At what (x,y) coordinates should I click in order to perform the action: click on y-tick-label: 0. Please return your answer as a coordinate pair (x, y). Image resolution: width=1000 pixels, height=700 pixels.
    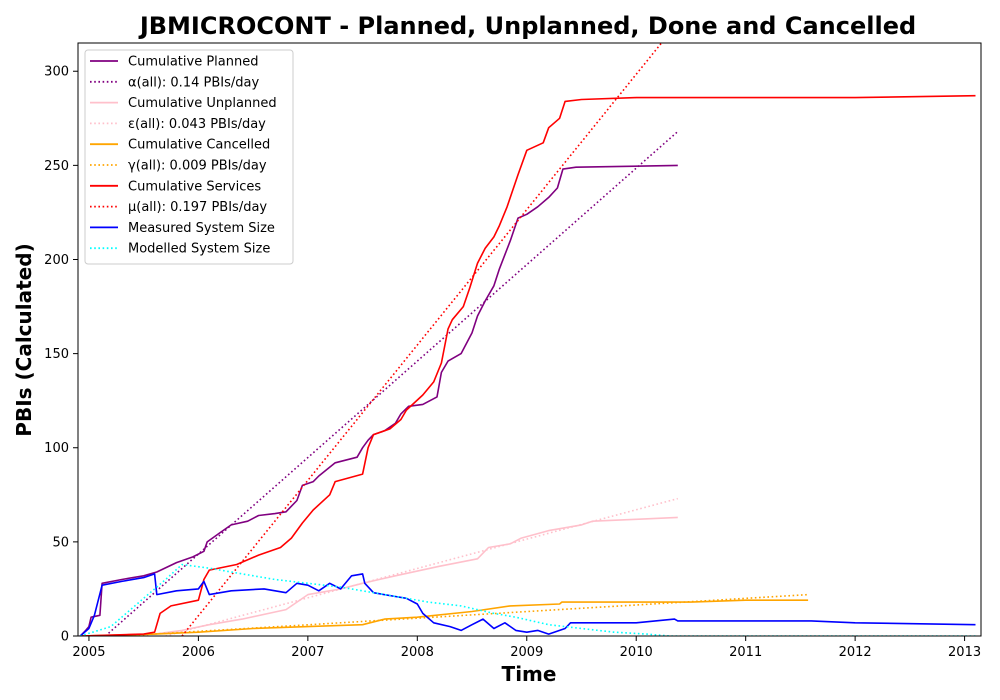
    Looking at the image, I should click on (65, 637).